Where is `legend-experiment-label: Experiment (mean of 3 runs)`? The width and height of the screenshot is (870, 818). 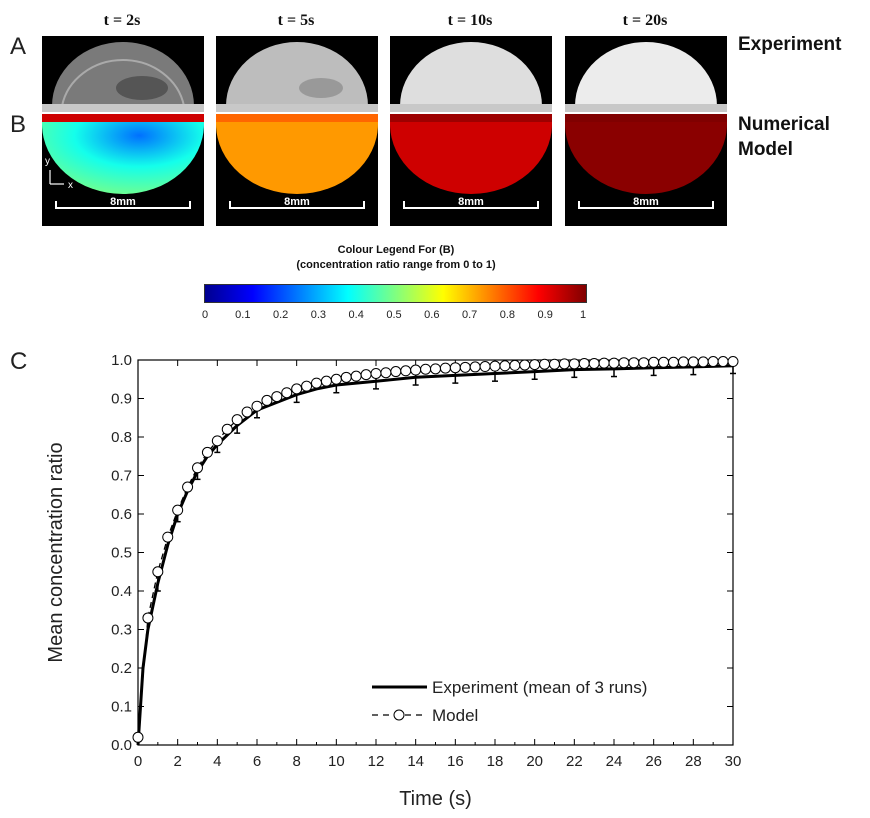
legend-experiment-label: Experiment (mean of 3 runs) is located at coordinates (539, 687).